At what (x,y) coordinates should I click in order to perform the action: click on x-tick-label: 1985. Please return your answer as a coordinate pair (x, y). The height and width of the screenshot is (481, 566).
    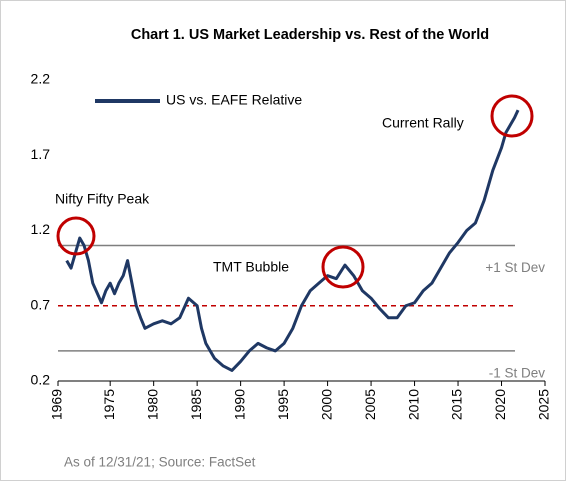
    Looking at the image, I should click on (196, 404).